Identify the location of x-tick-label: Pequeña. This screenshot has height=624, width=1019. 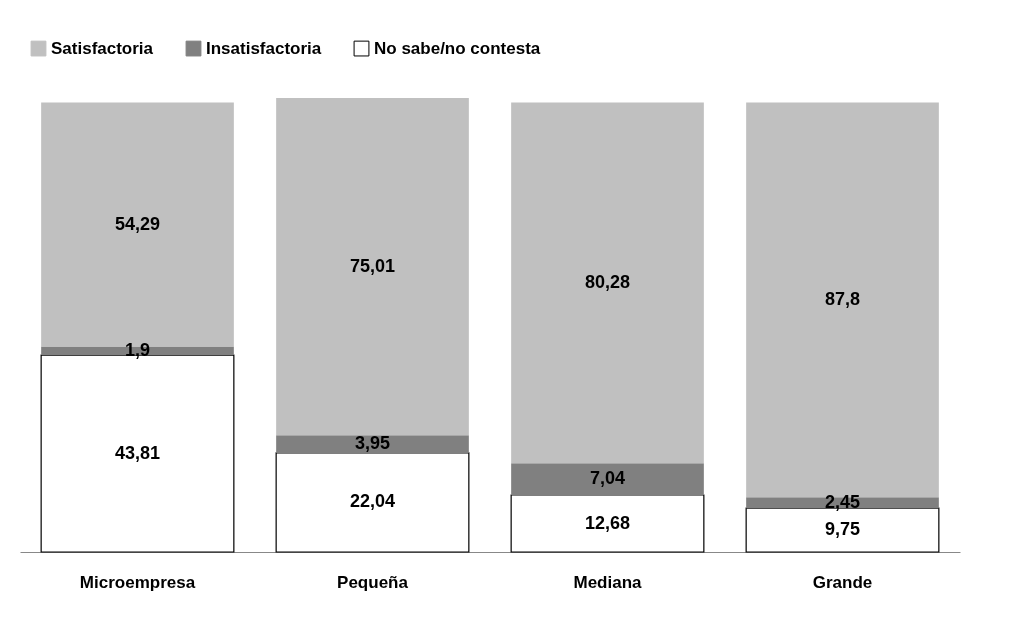
(373, 582).